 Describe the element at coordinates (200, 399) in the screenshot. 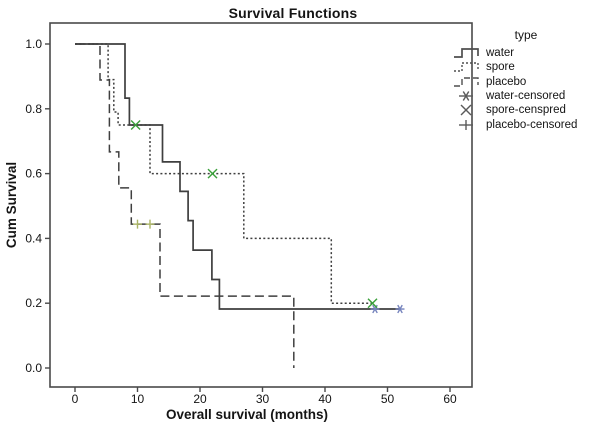

I see `x-axis-tick-label: 20` at that location.